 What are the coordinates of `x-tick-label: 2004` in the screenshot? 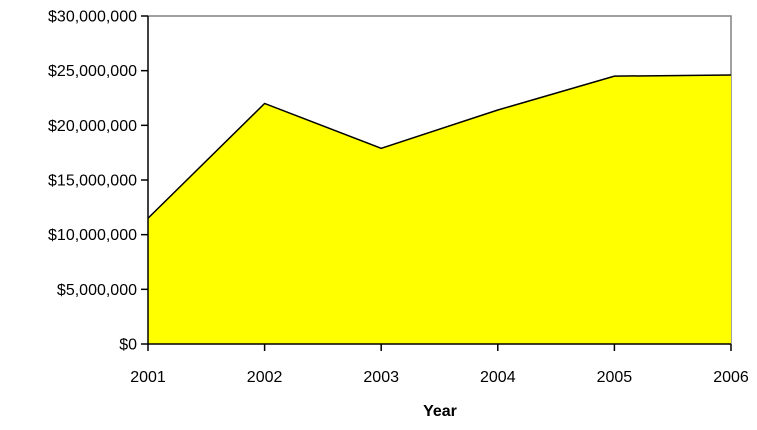 It's located at (498, 377).